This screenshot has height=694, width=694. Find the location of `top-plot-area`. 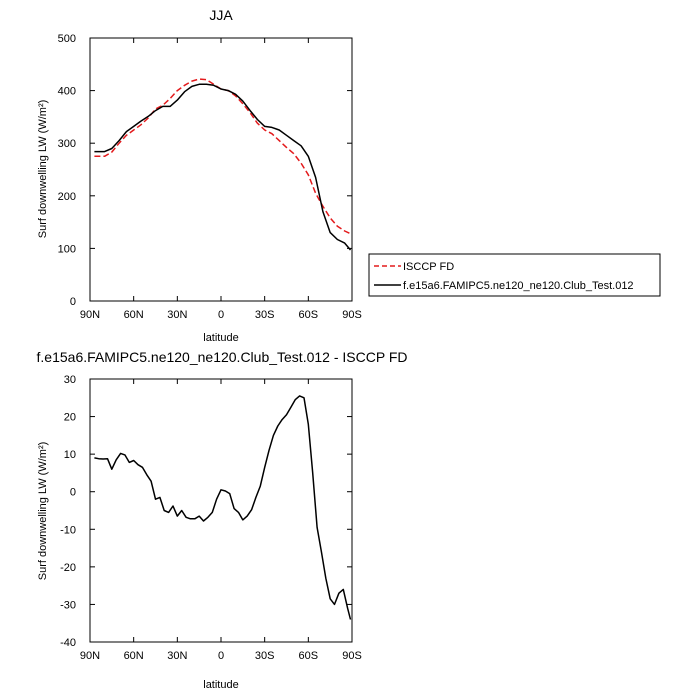

top-plot-area is located at coordinates (223, 164).